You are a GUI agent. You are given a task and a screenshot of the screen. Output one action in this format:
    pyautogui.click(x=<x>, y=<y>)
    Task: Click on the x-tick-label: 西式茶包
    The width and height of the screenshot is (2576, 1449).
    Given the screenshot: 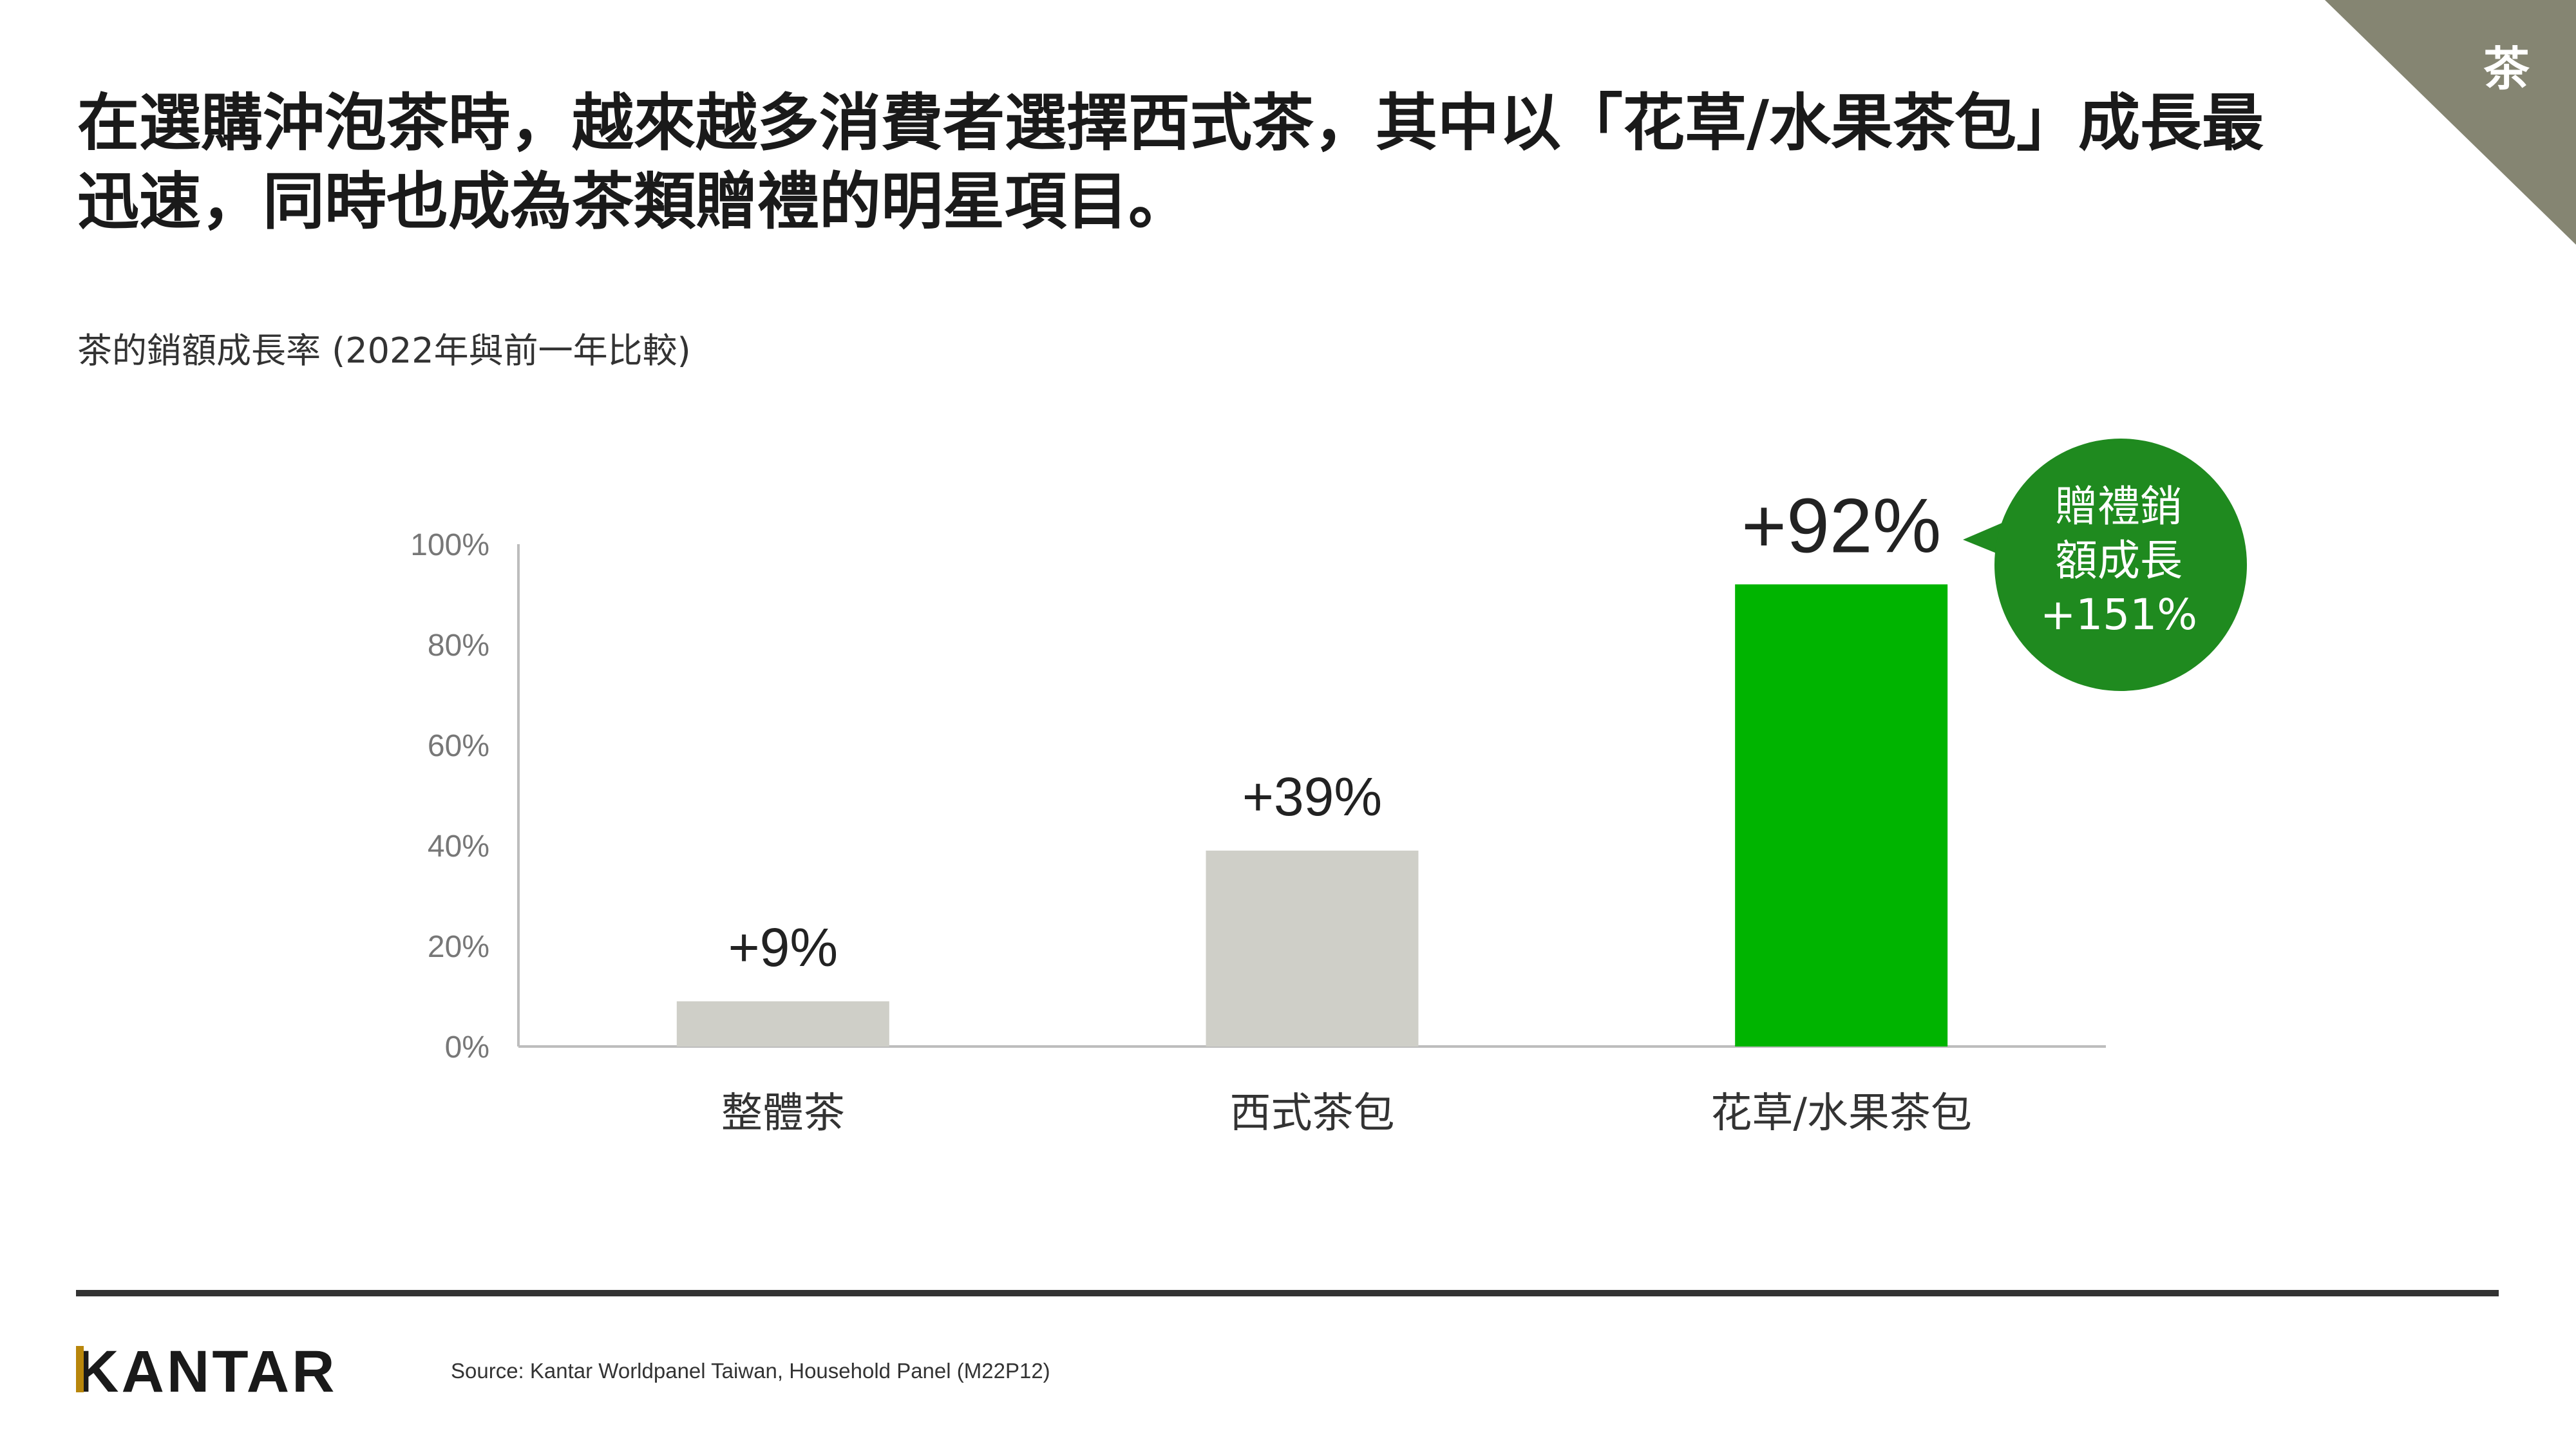 What is the action you would take?
    pyautogui.click(x=1313, y=1113)
    